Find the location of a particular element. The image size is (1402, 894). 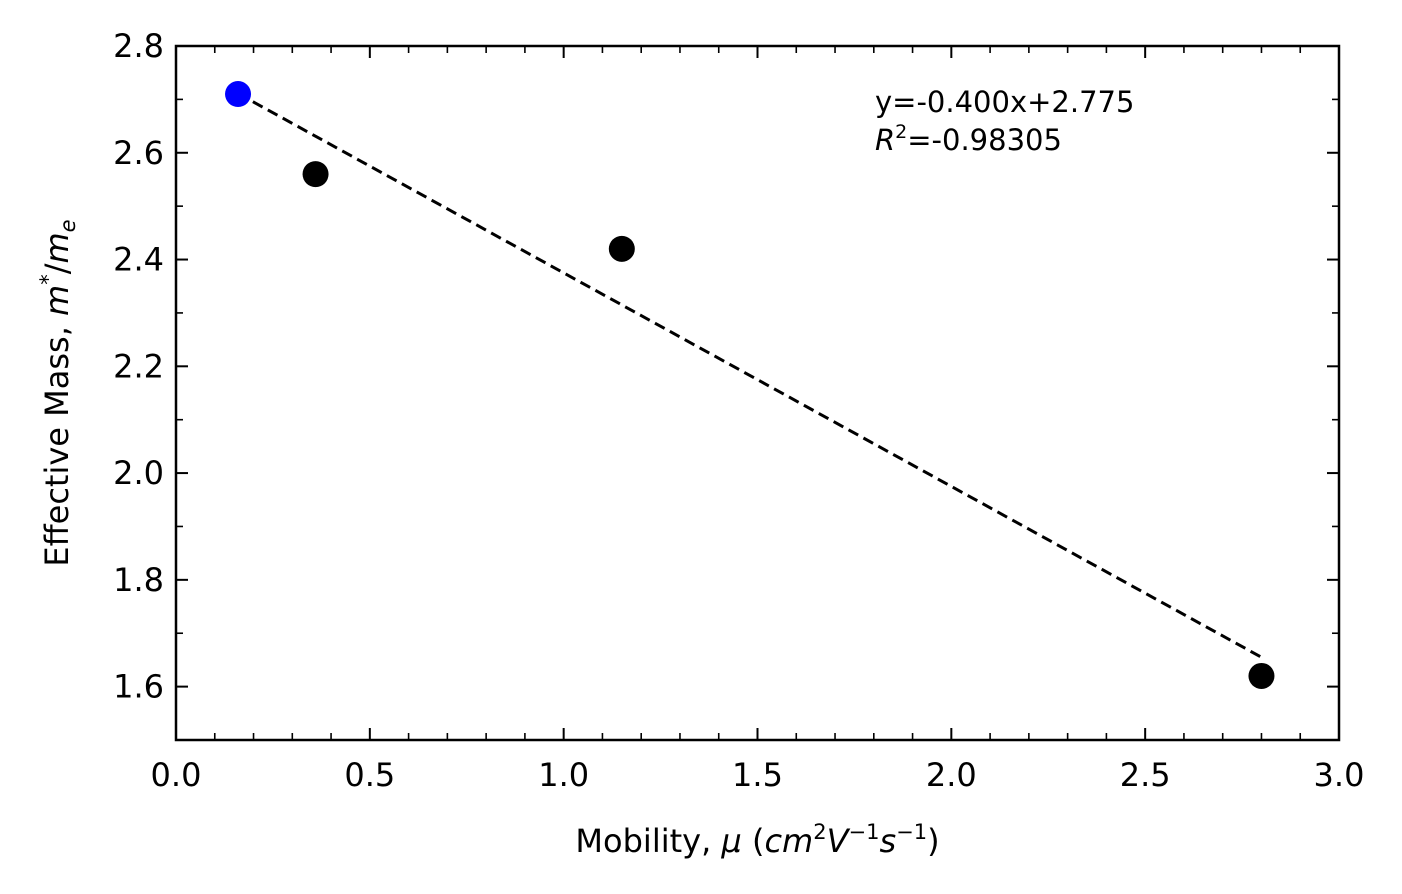

x-label-v: V is located at coordinates (839, 841).